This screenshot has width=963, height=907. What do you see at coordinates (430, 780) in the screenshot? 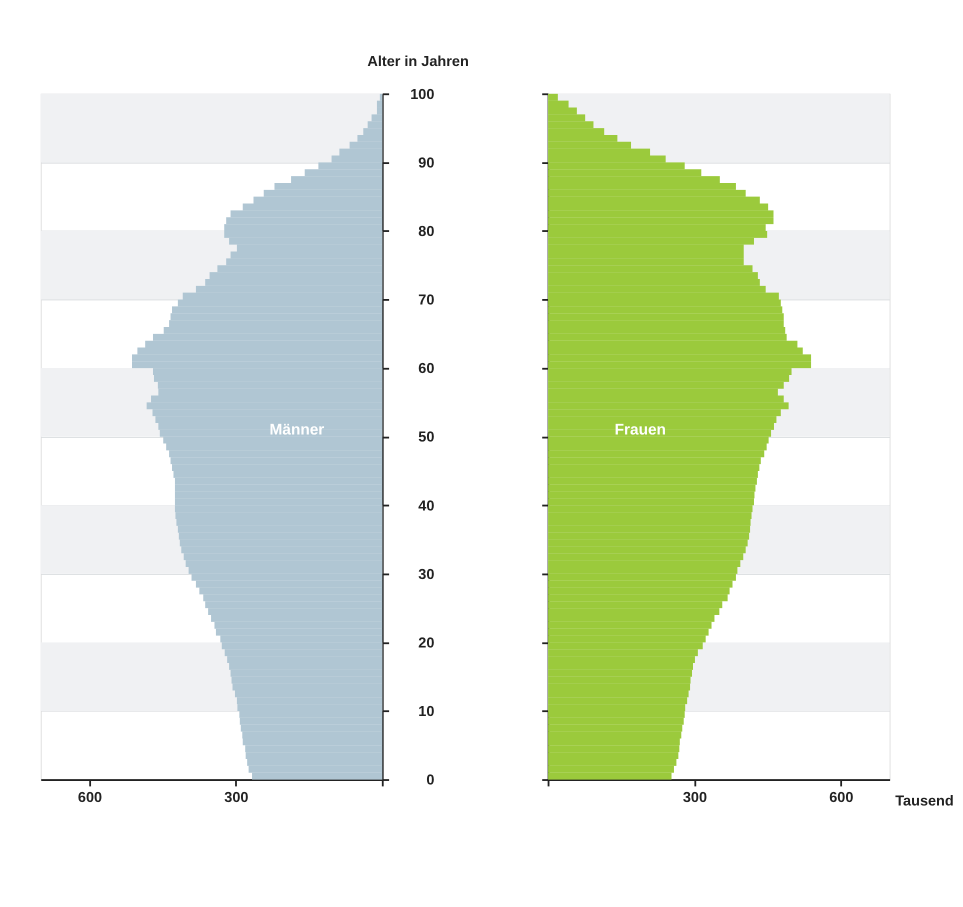
I see `y-tick-label: 0` at bounding box center [430, 780].